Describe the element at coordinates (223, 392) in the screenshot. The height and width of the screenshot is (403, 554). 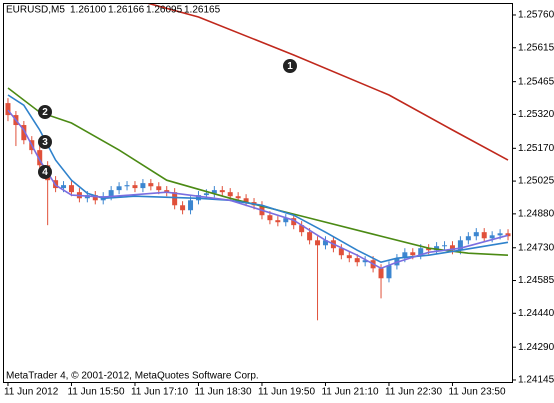
I see `x-tick-label: 11 Jun 18:30` at that location.